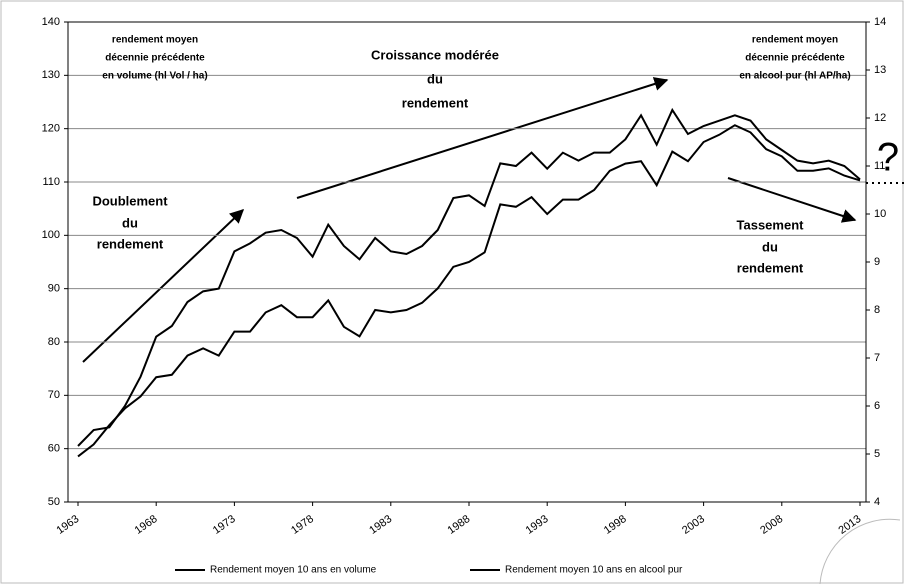  I want to click on y-tick-label: 130, so click(51, 75).